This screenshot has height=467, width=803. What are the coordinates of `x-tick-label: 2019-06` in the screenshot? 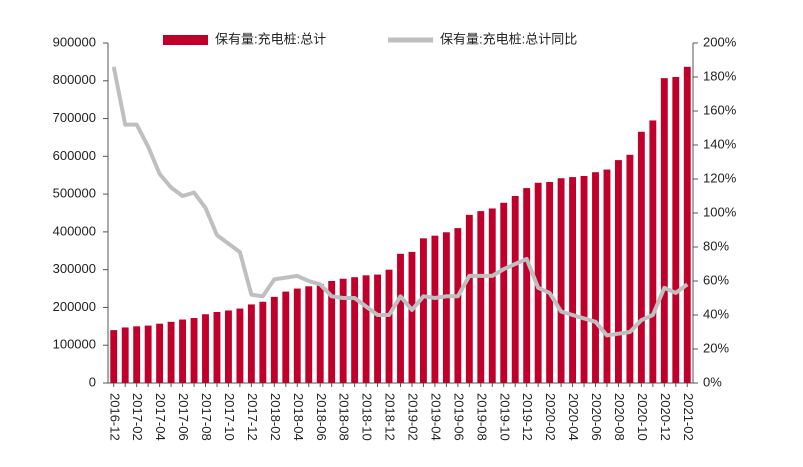 It's located at (458, 417).